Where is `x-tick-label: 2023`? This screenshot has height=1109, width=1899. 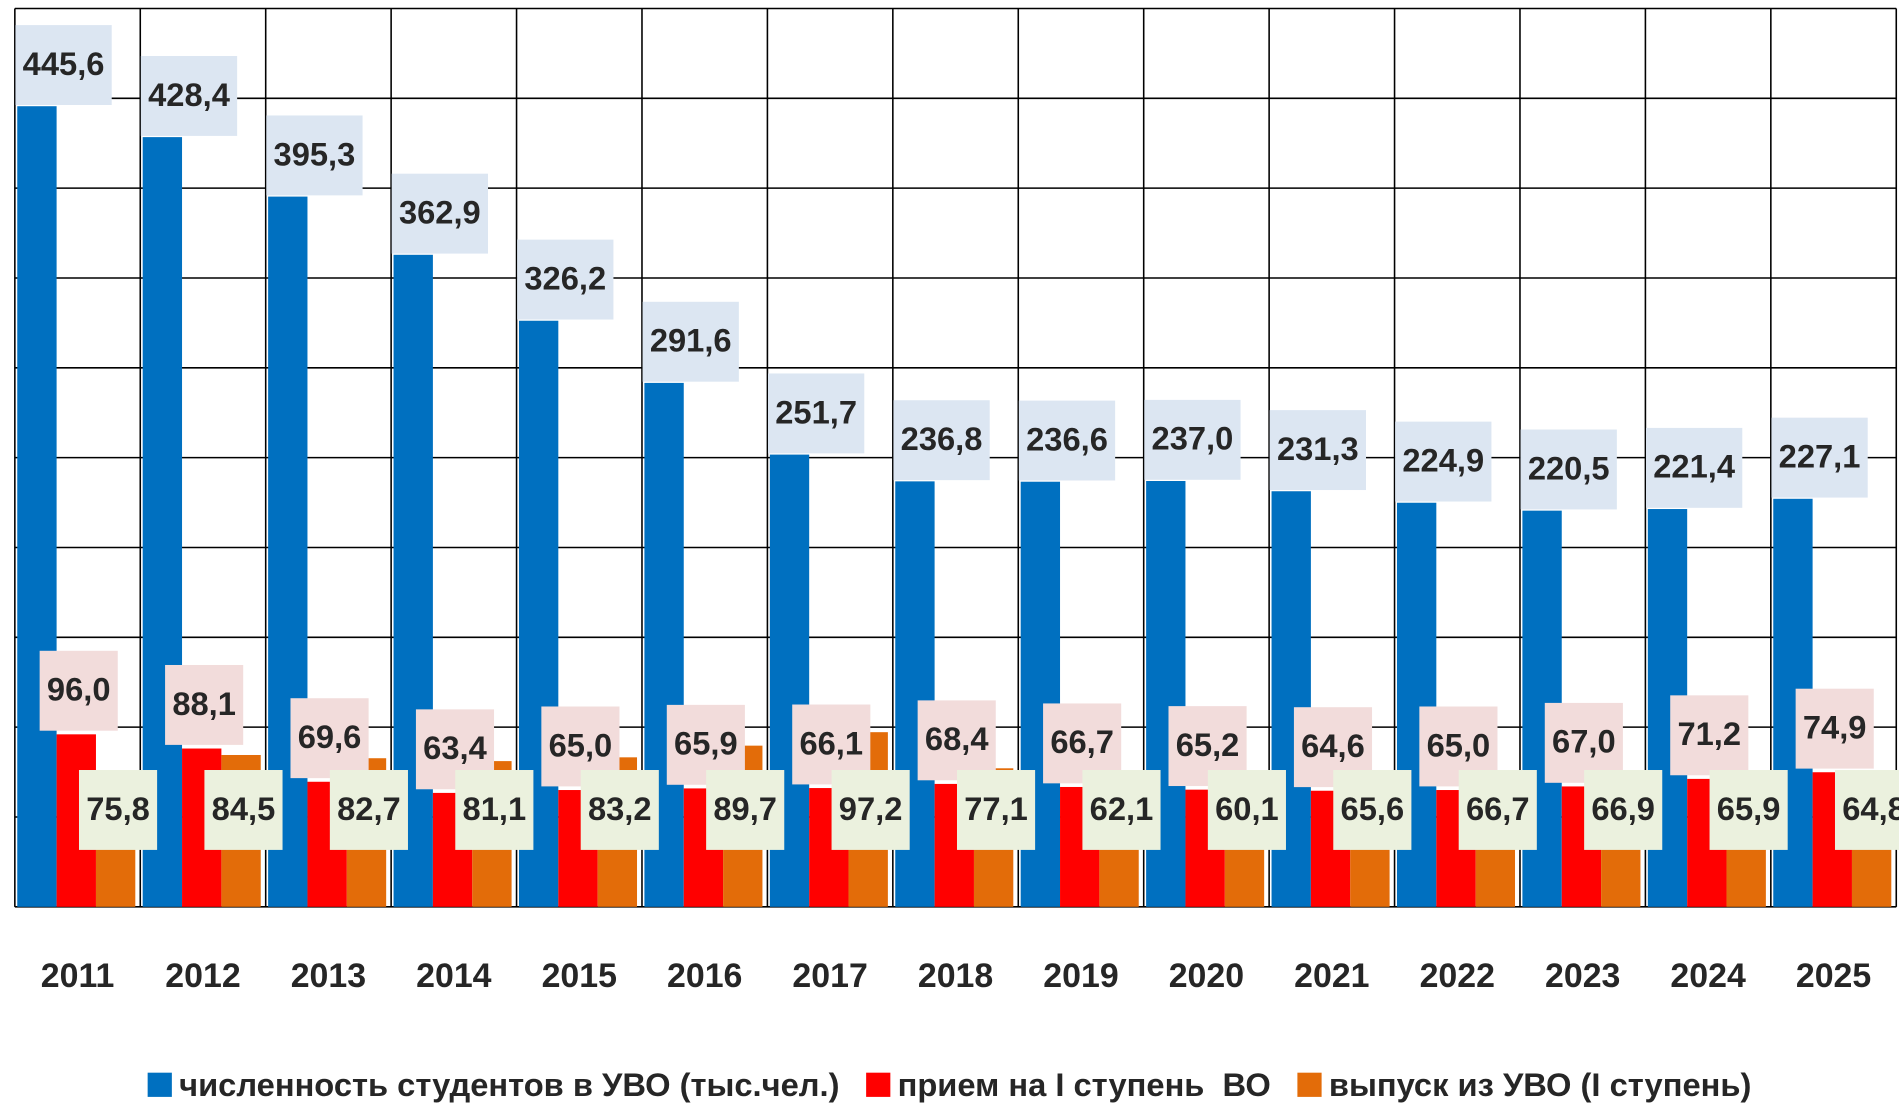
x-tick-label: 2023 is located at coordinates (1582, 976).